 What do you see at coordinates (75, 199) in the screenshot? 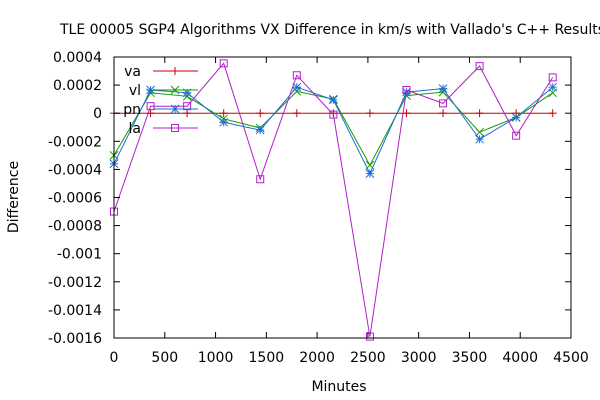
I see `y-tick-label: -0.0006` at bounding box center [75, 199].